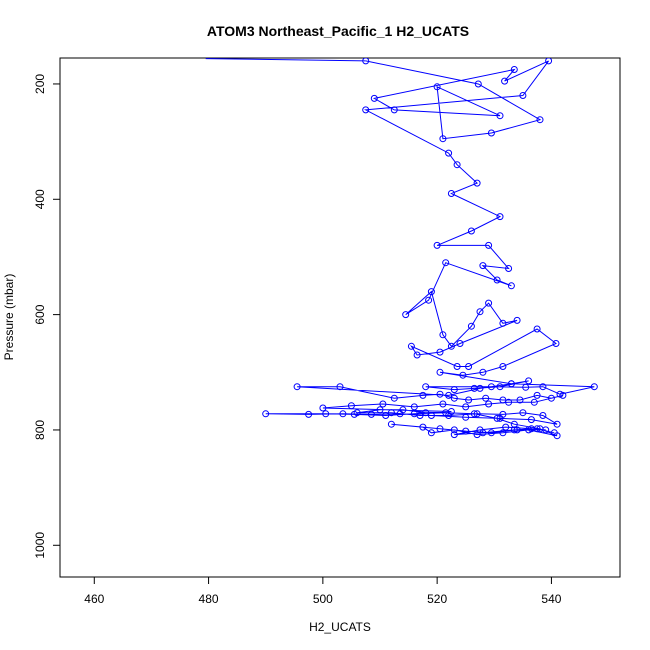  What do you see at coordinates (323, 591) in the screenshot?
I see `x-axis: 460 480 500 520 540` at bounding box center [323, 591].